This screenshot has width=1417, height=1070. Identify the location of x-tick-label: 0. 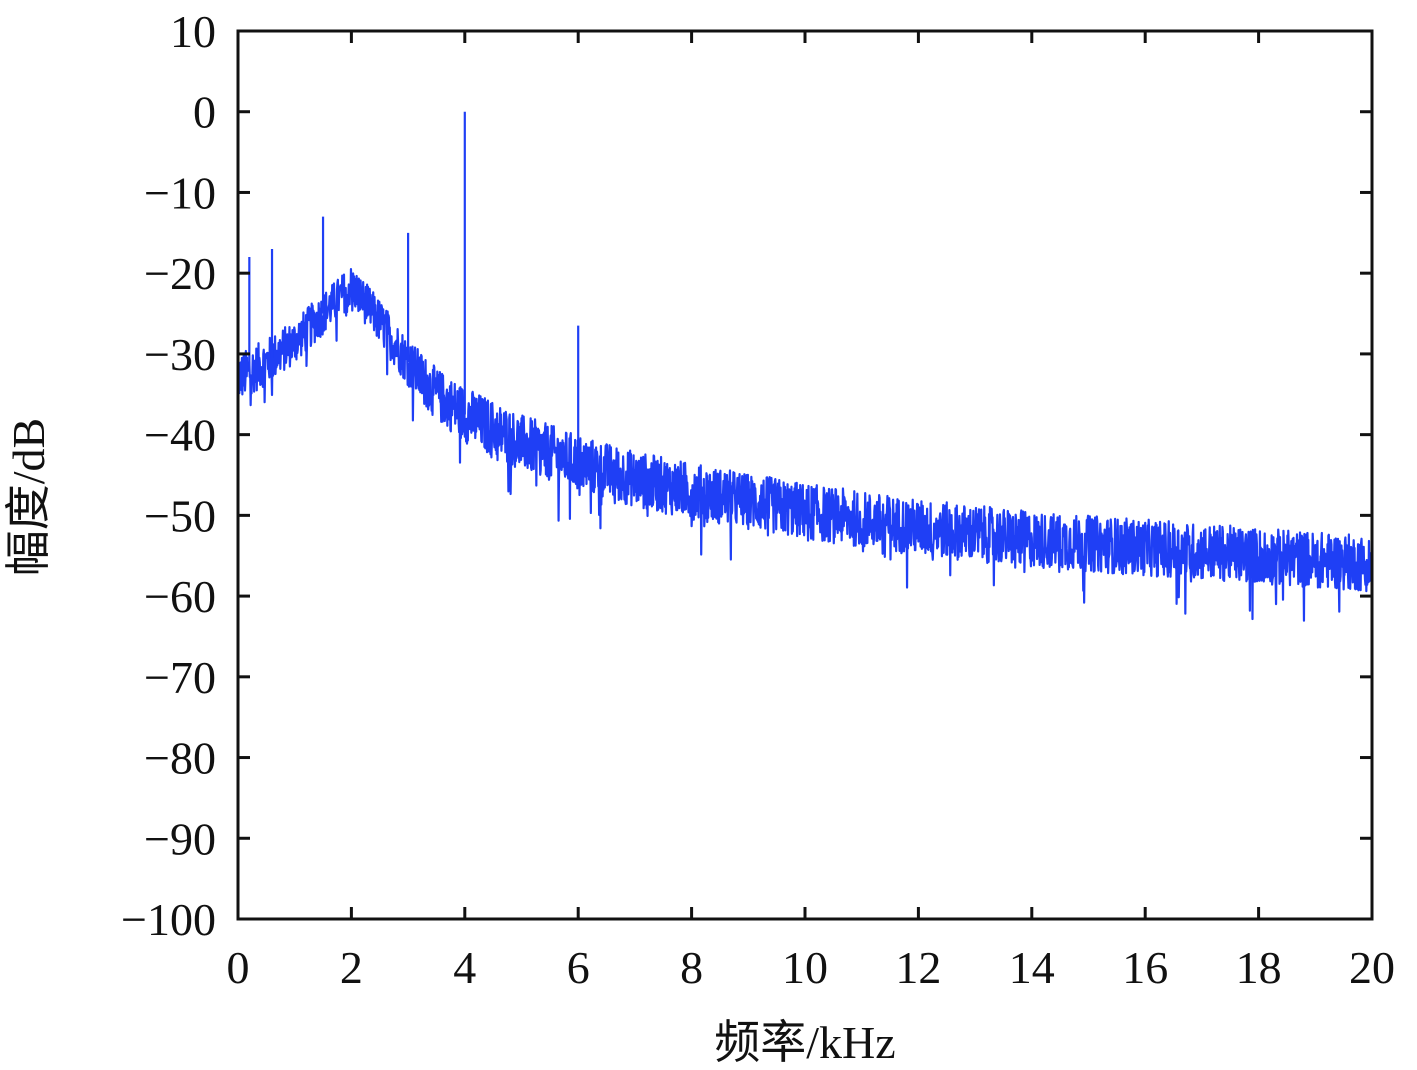
(238, 967).